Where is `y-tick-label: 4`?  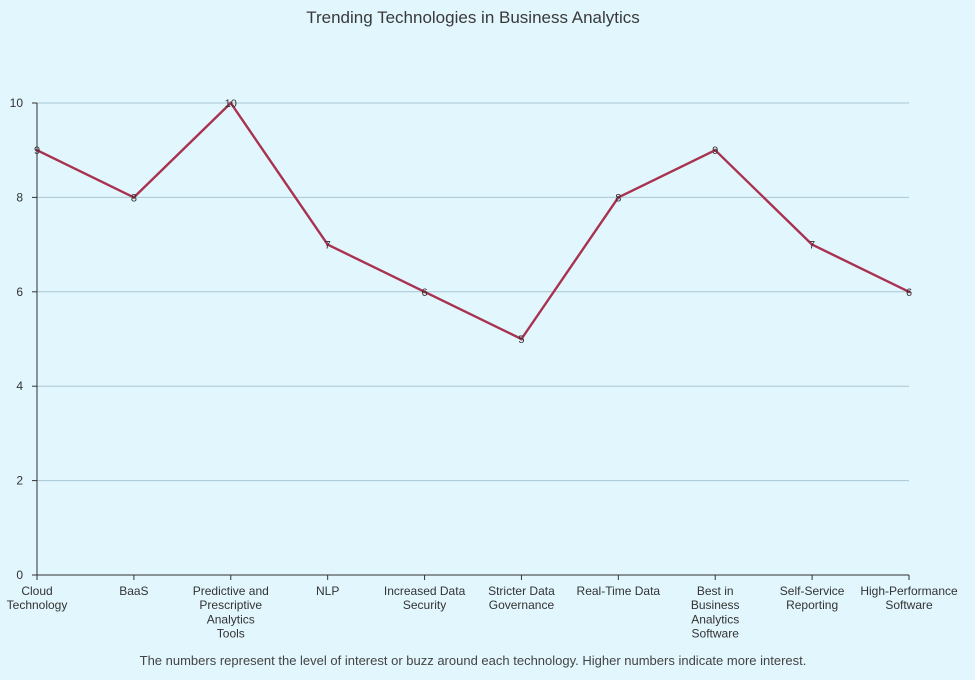
y-tick-label: 4 is located at coordinates (19, 386).